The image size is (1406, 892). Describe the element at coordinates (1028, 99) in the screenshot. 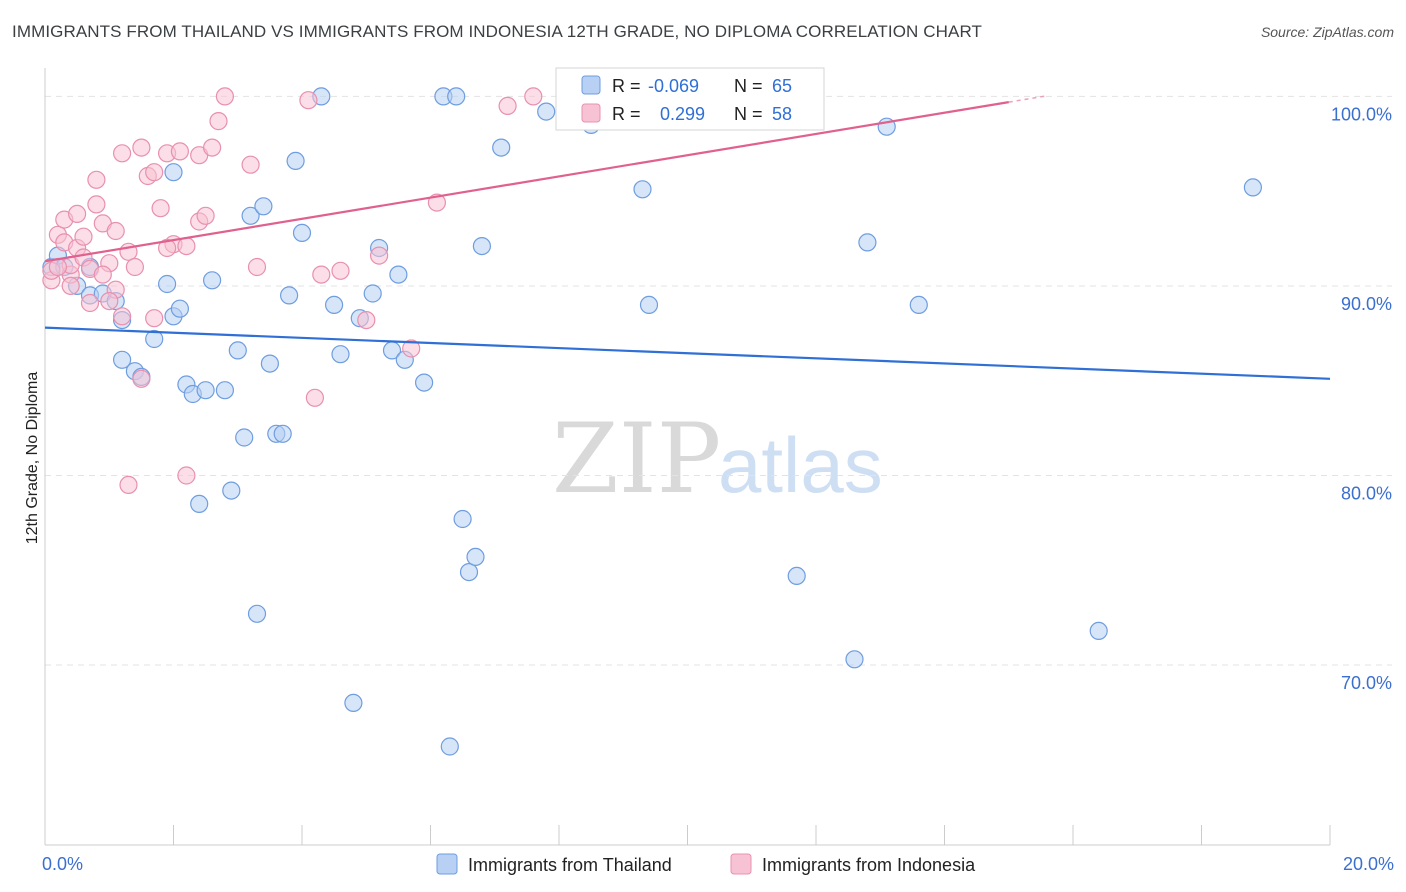

I see `trend-extension-indonesia` at that location.